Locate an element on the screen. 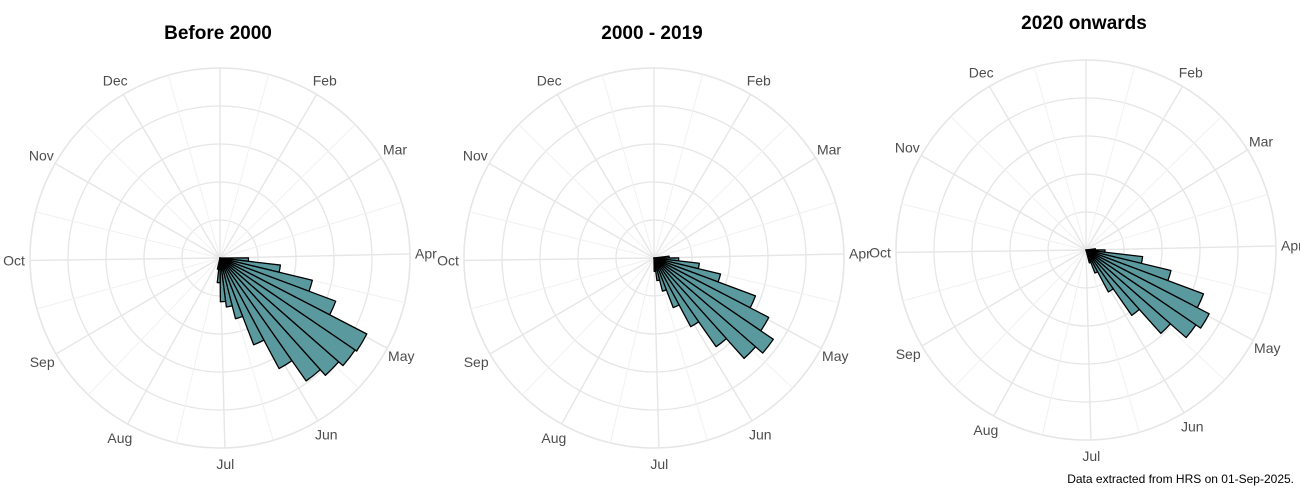 The image size is (1300, 500). panel-title: 2020 onwards is located at coordinates (1084, 23).